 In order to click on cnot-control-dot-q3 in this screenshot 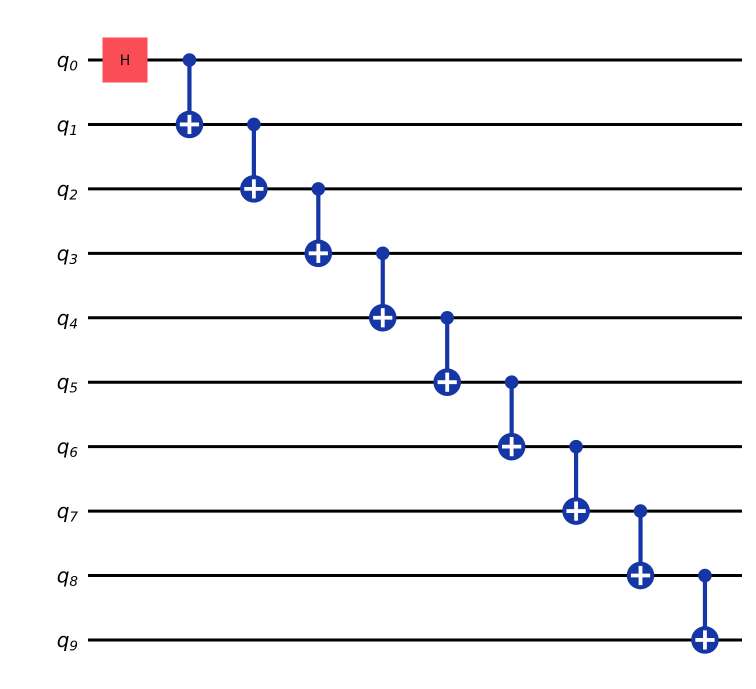, I will do `click(382, 253)`.